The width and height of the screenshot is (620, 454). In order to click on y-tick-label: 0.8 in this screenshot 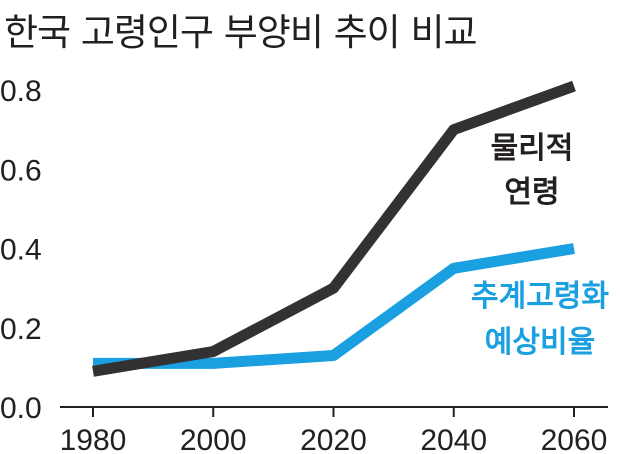, I will do `click(21, 91)`.